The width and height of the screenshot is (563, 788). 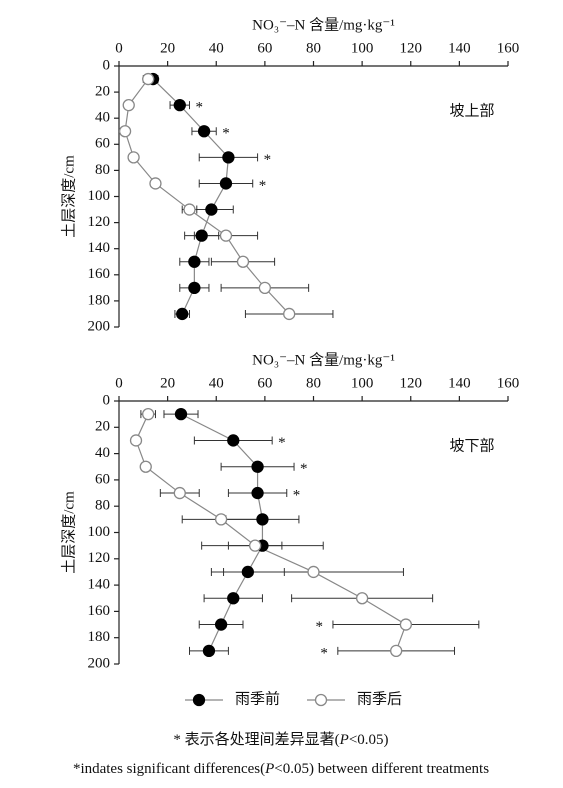 What do you see at coordinates (369, 740) in the screenshot?
I see `caption-part: <0.05)` at bounding box center [369, 740].